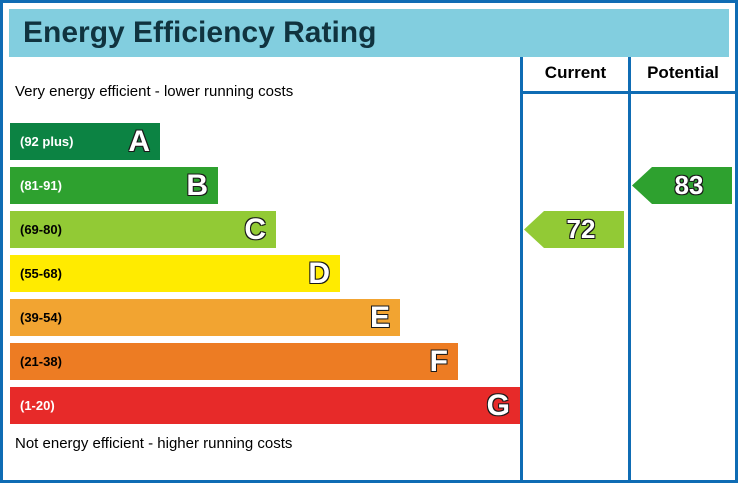 The width and height of the screenshot is (738, 483). What do you see at coordinates (197, 185) in the screenshot?
I see `band-b-letter: B` at bounding box center [197, 185].